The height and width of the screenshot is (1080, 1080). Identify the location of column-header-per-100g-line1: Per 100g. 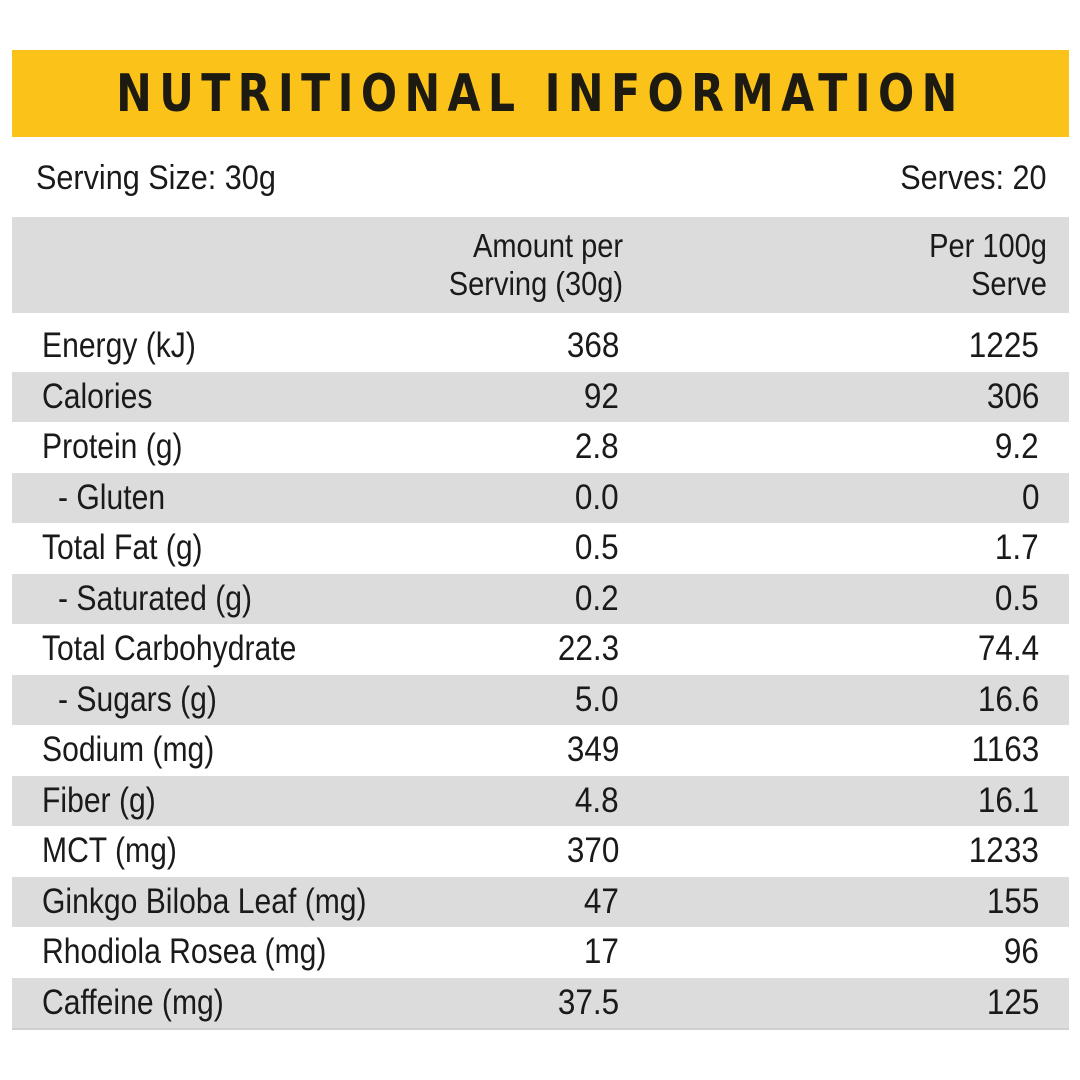
(988, 245).